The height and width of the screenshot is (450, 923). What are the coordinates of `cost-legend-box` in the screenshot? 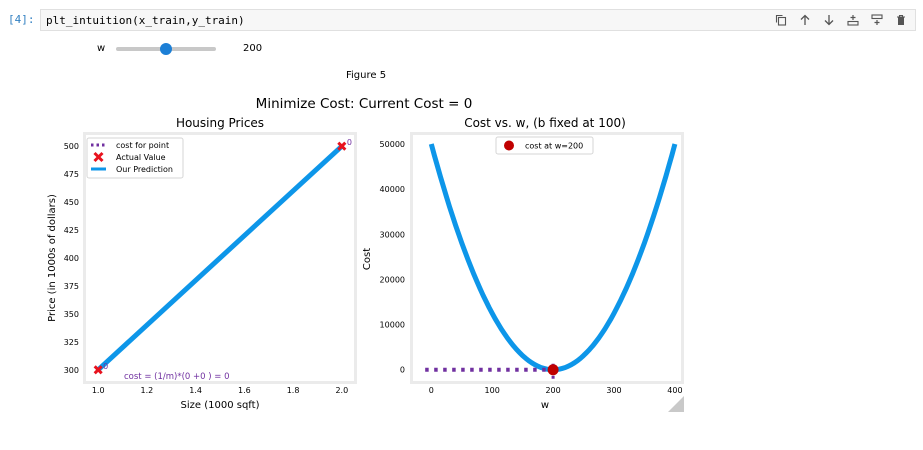 It's located at (544, 145).